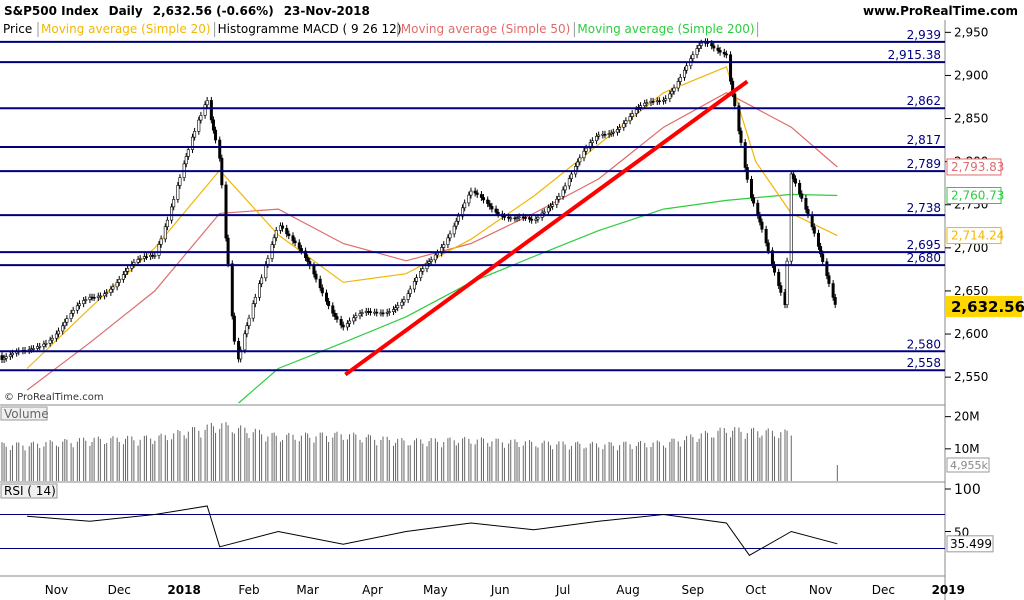  I want to click on x-tick-label-jun: Jun, so click(500, 590).